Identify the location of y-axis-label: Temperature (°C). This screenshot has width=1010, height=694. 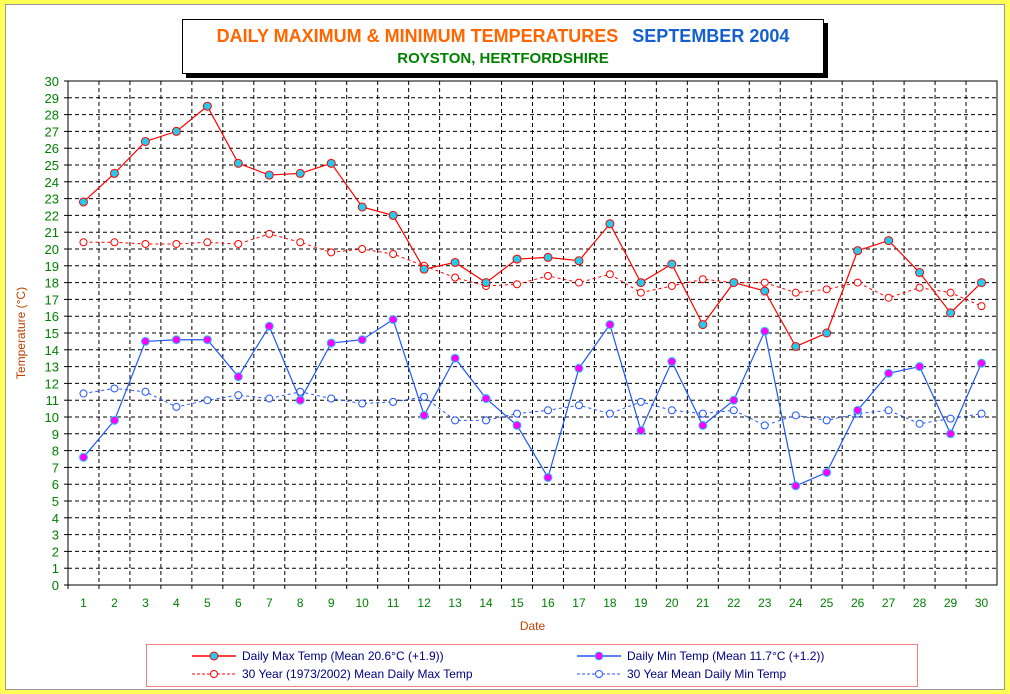
(21, 333).